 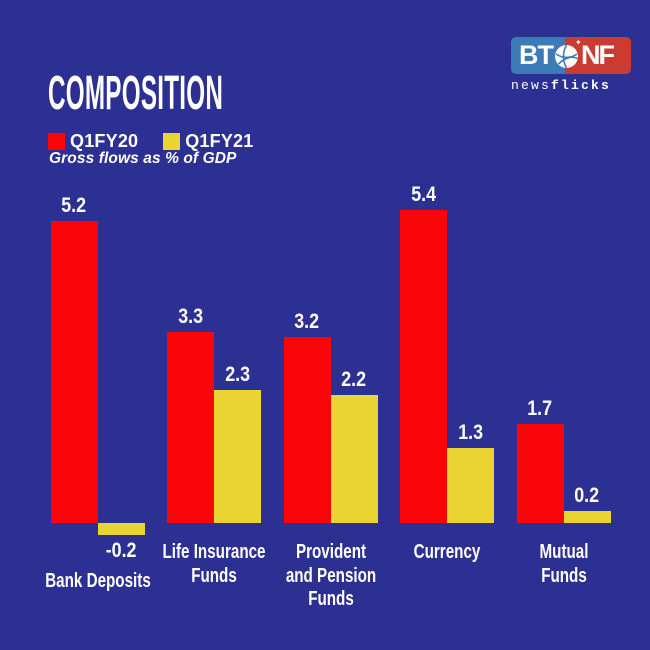 I want to click on value-label-q1fy21-currency: 1.3, so click(x=470, y=432).